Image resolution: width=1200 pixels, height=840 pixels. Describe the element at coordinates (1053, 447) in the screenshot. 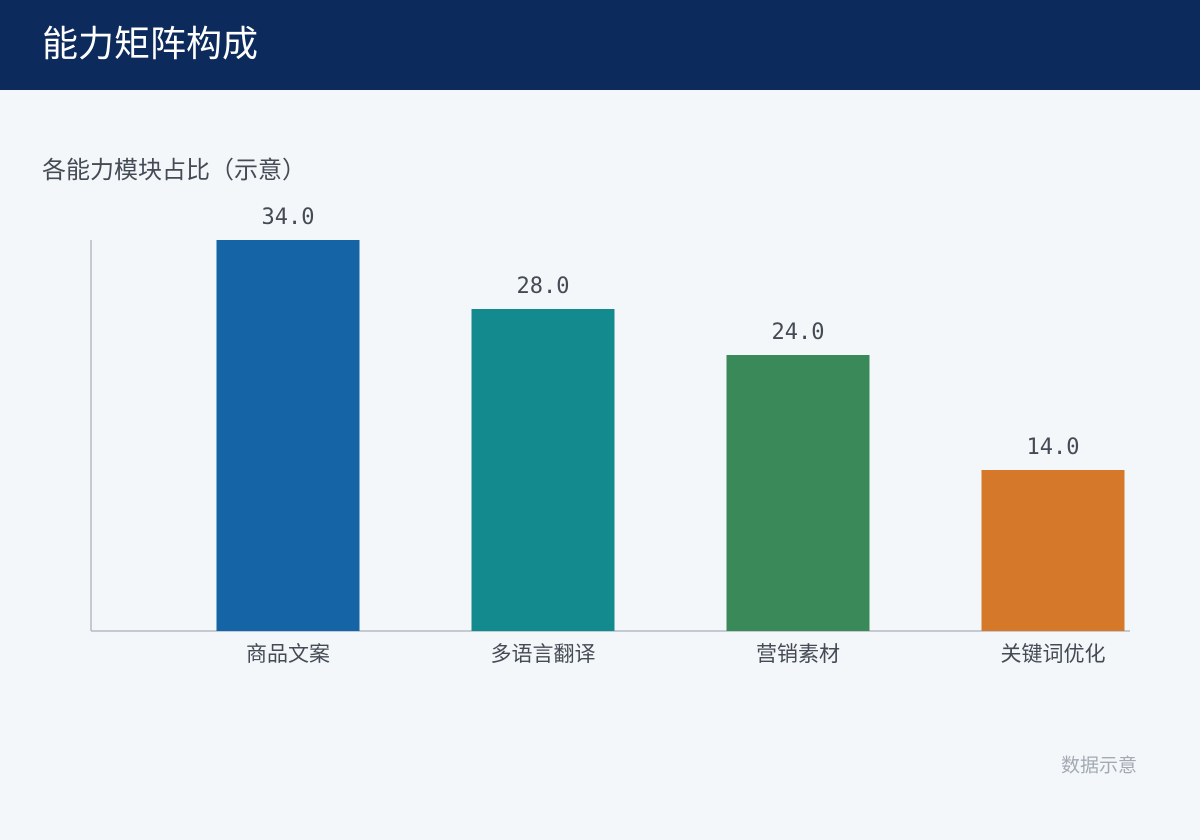

I see `value-label: 14.0` at that location.